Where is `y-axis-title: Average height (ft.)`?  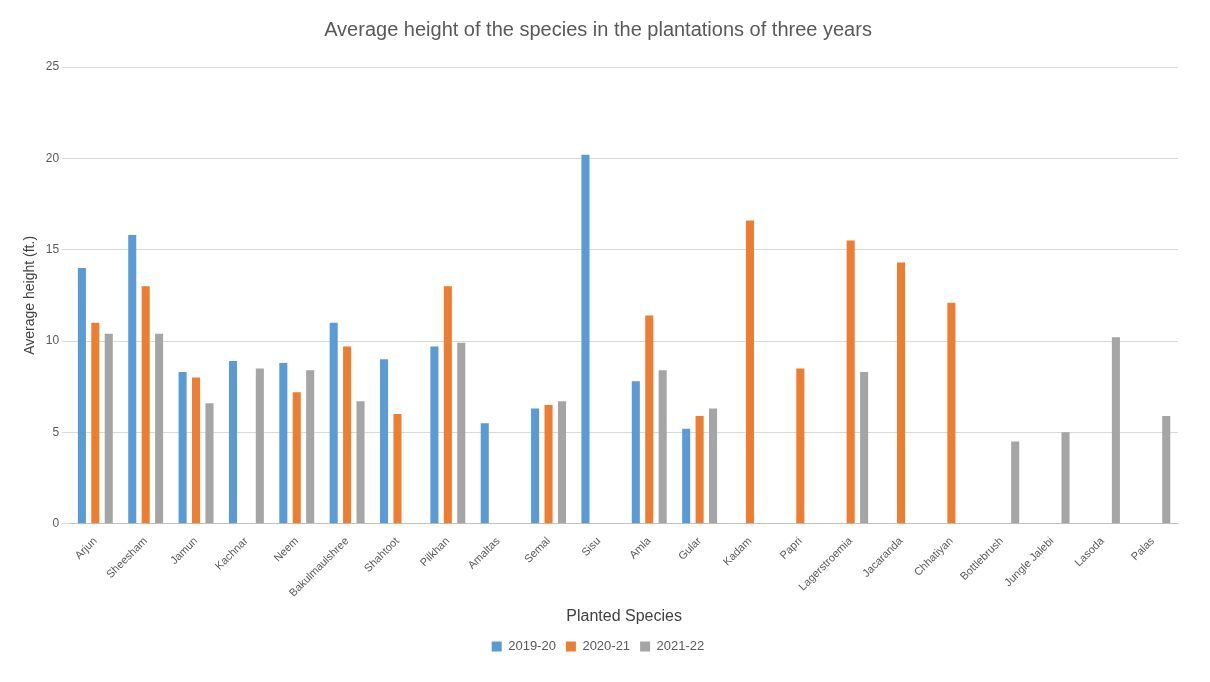 y-axis-title: Average height (ft.) is located at coordinates (29, 295).